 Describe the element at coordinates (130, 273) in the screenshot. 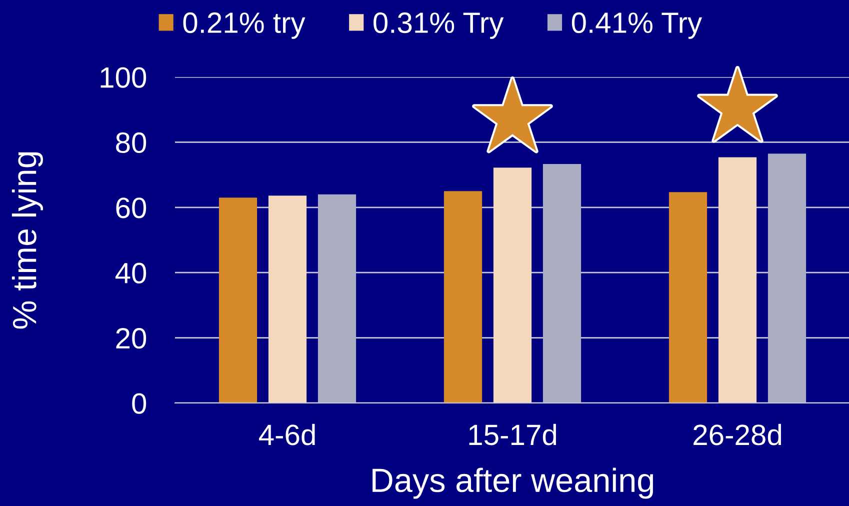

I see `y-tick-label: 40` at that location.